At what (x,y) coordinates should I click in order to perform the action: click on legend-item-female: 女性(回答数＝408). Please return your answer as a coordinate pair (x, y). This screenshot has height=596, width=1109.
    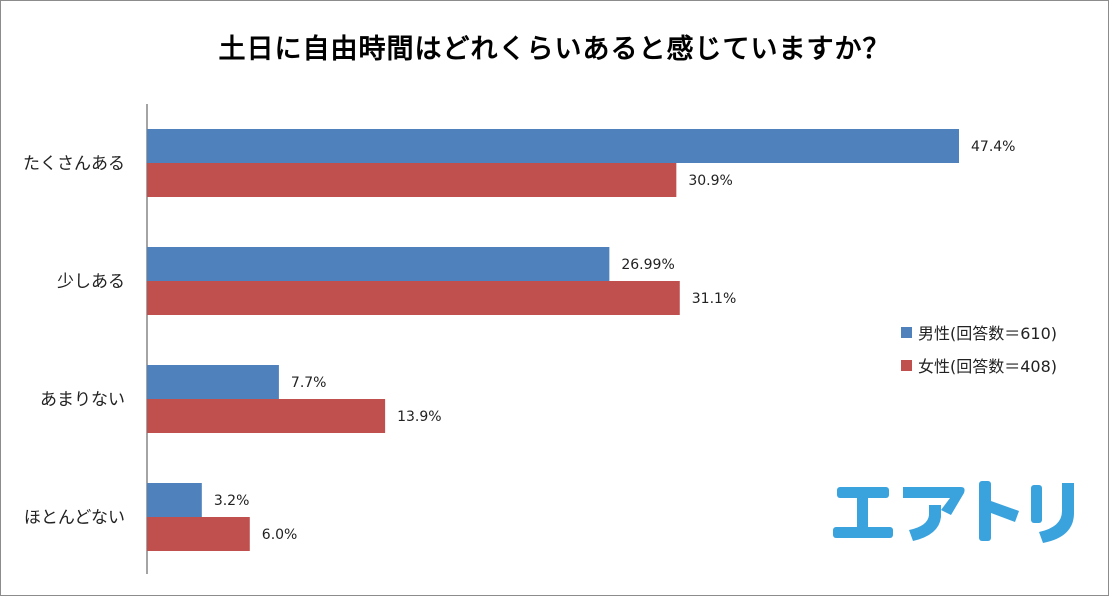
    Looking at the image, I should click on (979, 365).